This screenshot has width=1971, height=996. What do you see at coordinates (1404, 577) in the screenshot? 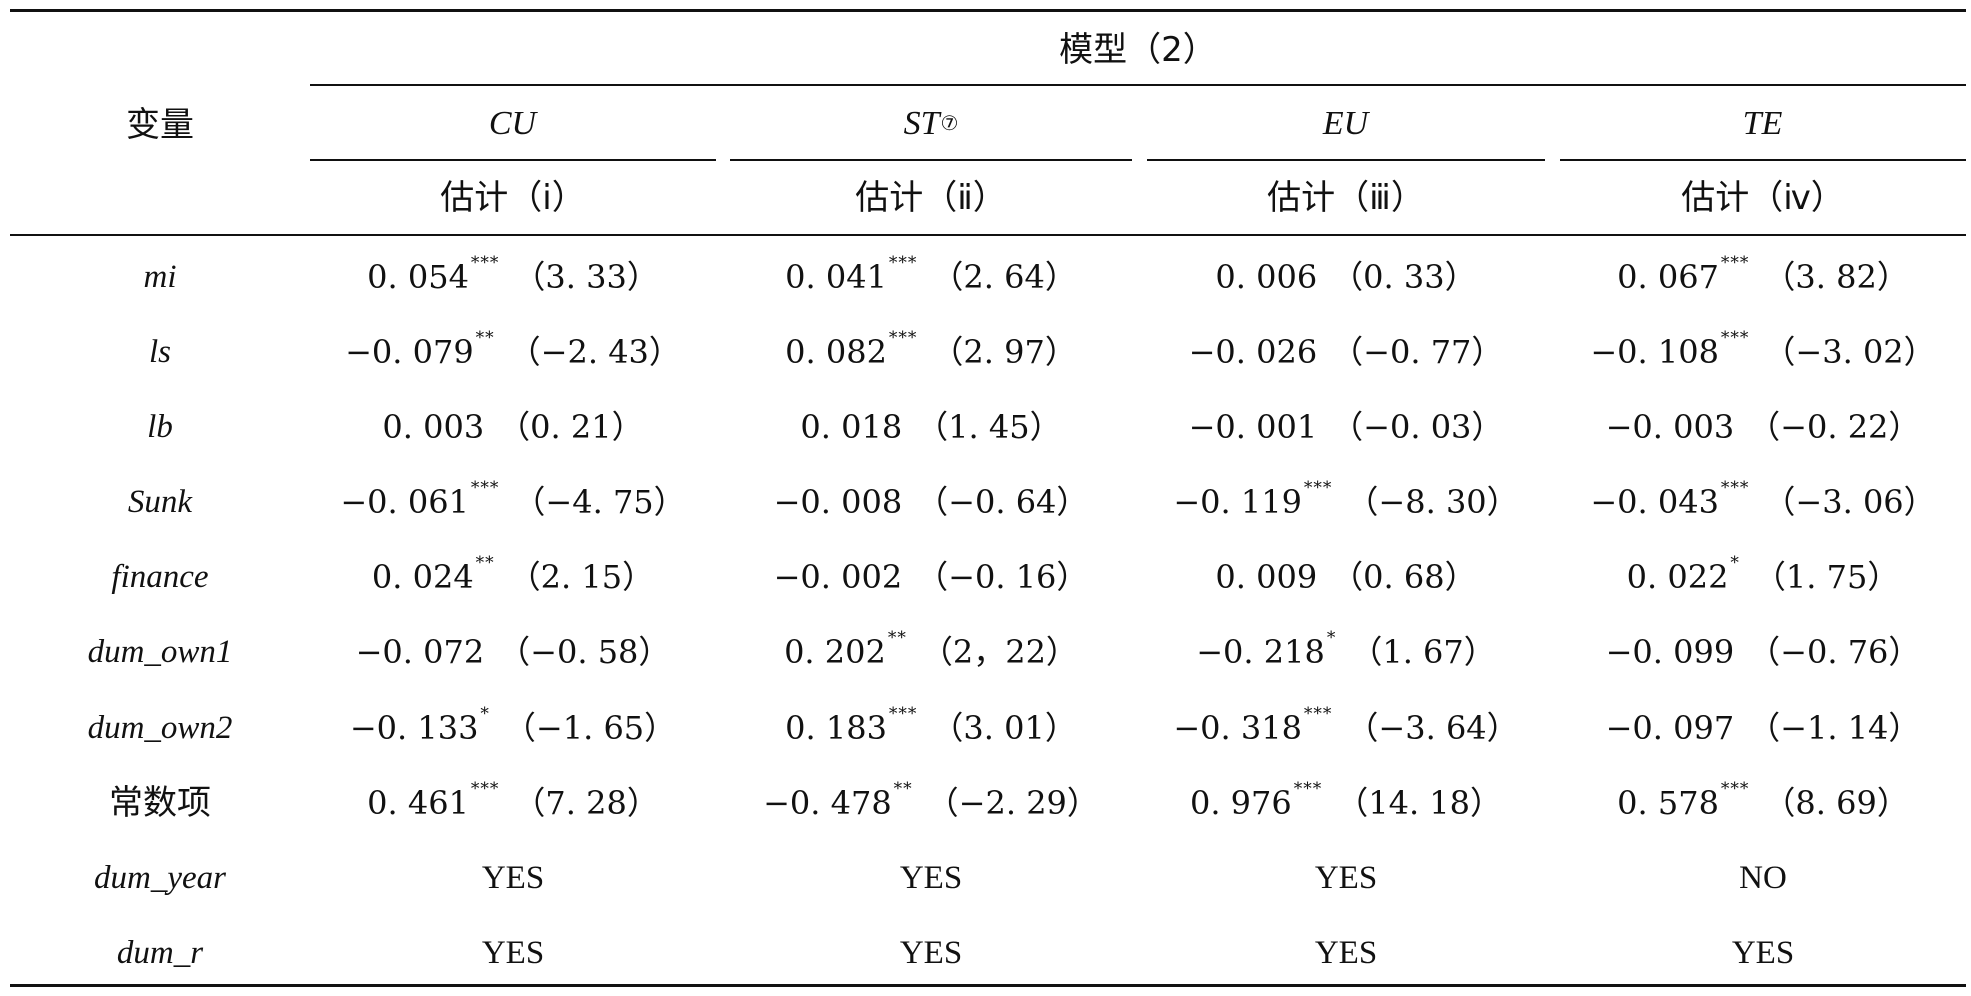
I see `t-statistic: （0. 68）` at bounding box center [1404, 577].